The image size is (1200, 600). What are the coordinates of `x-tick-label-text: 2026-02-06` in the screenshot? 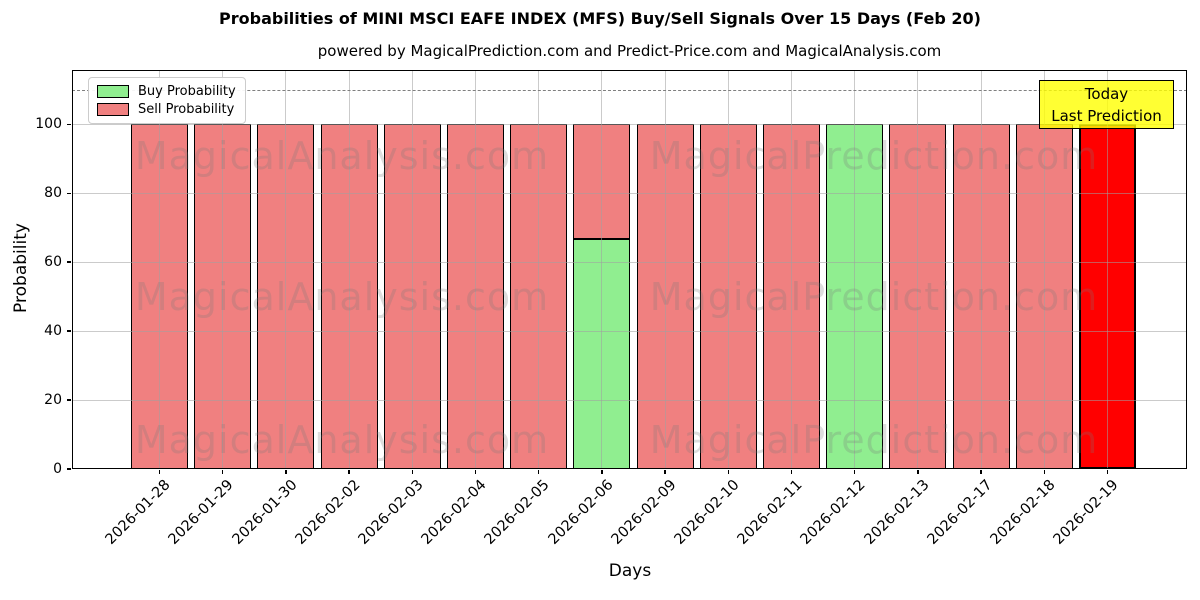 It's located at (581, 512).